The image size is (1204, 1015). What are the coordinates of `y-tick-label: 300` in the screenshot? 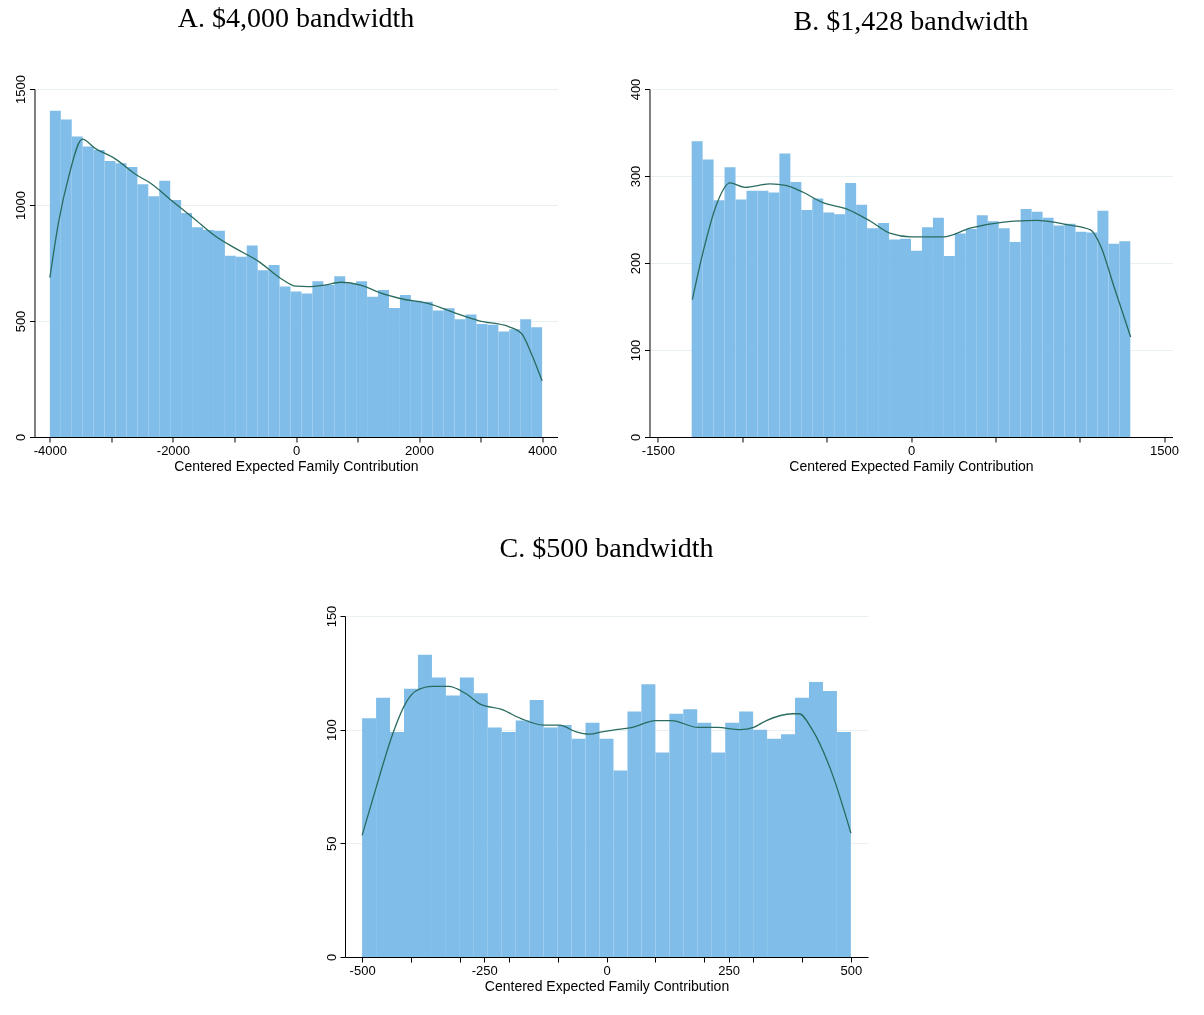 It's located at (635, 176).